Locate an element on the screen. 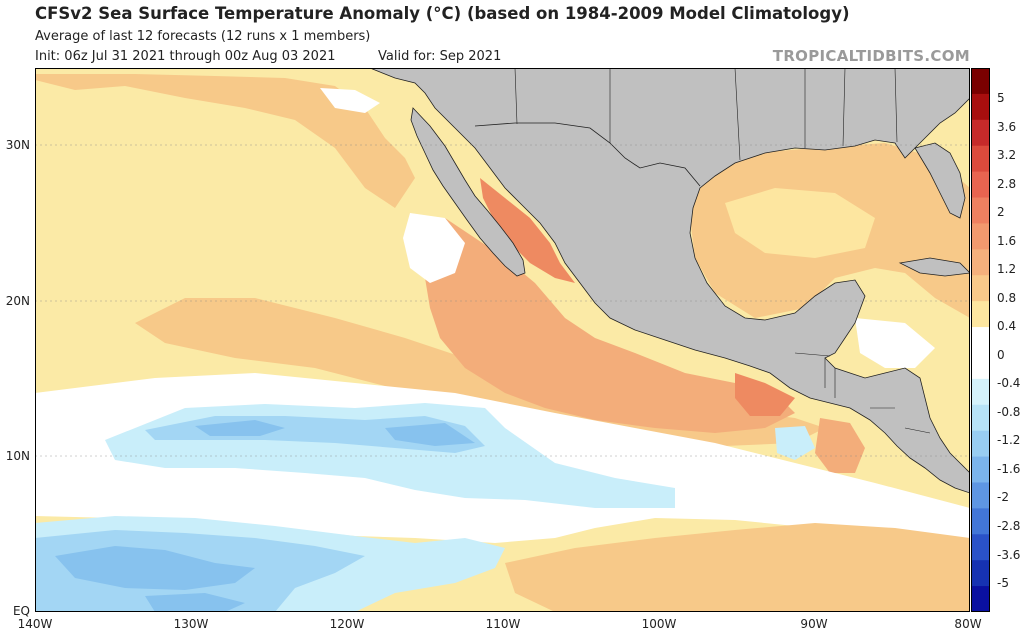 This screenshot has height=632, width=1024. warm-anomaly-gulf-california is located at coordinates (527, 230).